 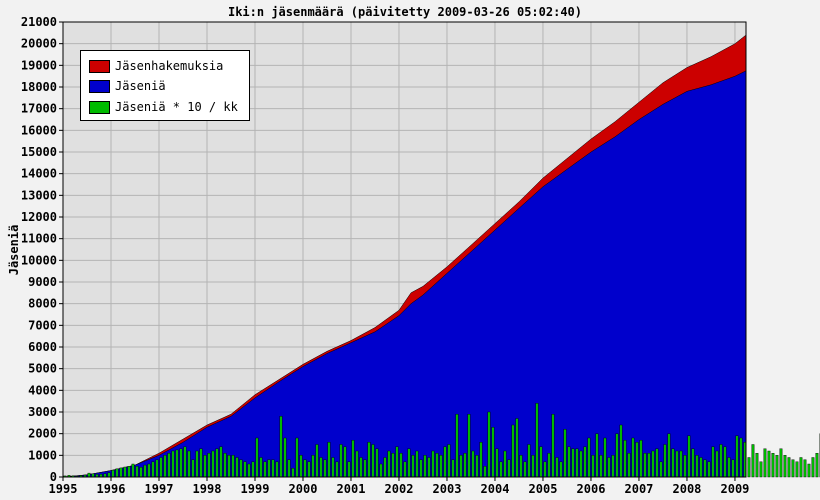 I want to click on y-tick-label: 21000, so click(x=39, y=22).